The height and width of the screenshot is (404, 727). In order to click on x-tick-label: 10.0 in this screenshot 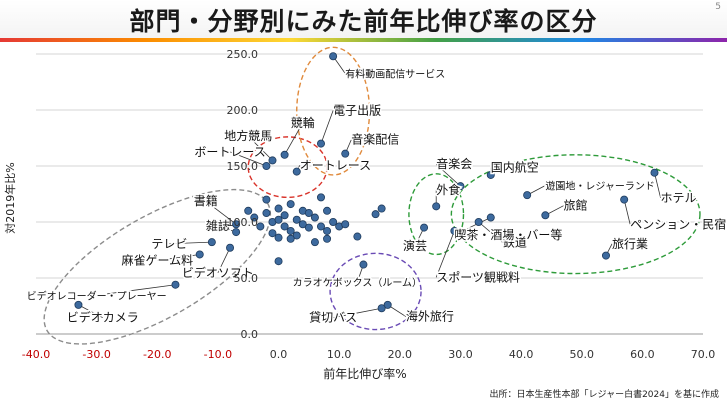, I will do `click(339, 354)`.